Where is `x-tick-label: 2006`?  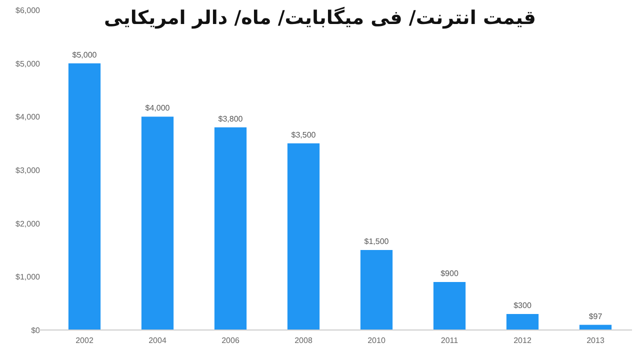
x-tick-label: 2006 is located at coordinates (231, 340).